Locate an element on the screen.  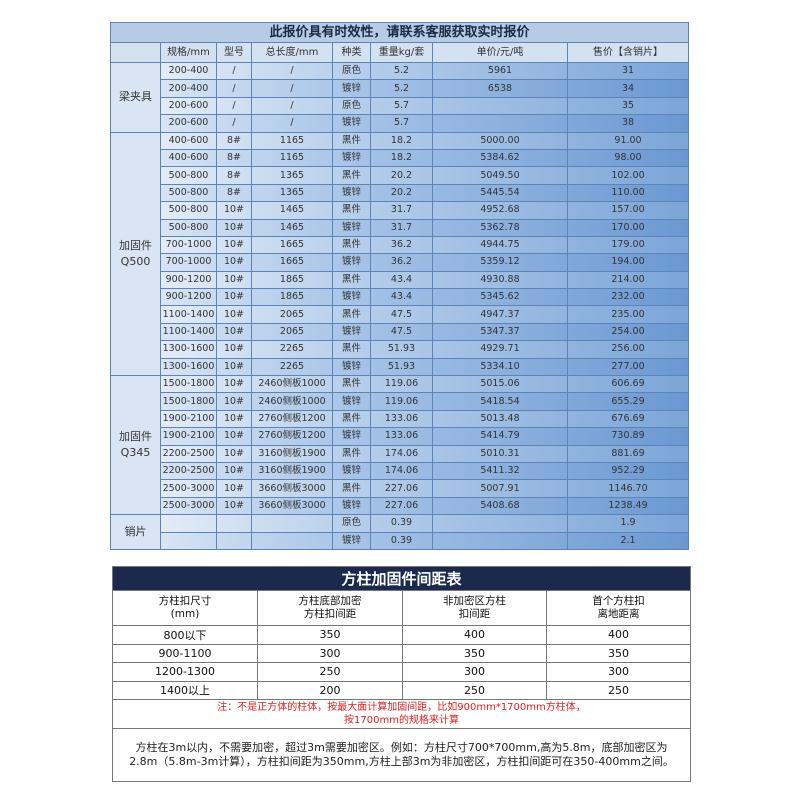
cell: 5334.10 is located at coordinates (500, 367).